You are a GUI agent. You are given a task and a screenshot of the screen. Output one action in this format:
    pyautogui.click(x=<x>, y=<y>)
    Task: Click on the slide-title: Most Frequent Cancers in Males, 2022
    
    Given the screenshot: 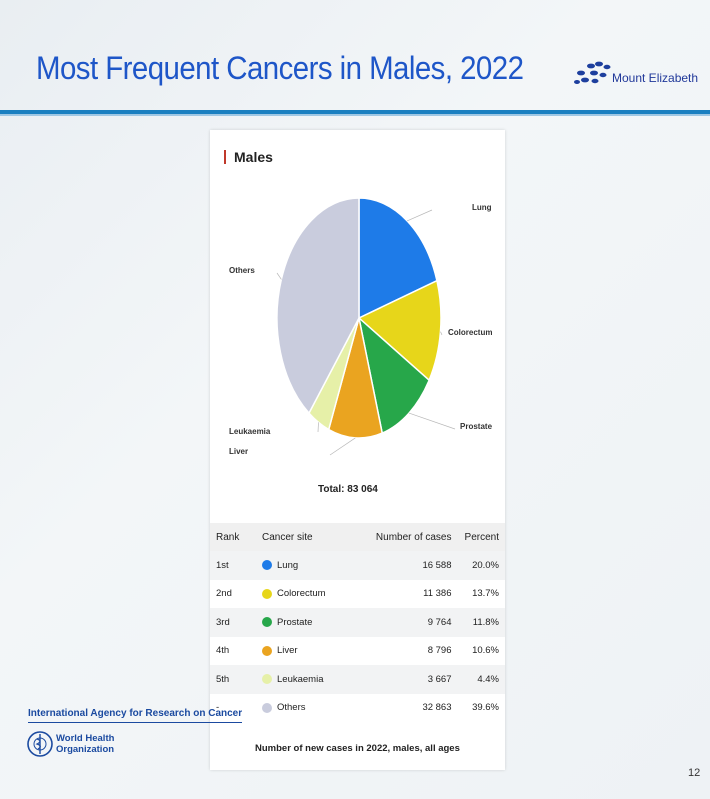 What is the action you would take?
    pyautogui.click(x=280, y=68)
    